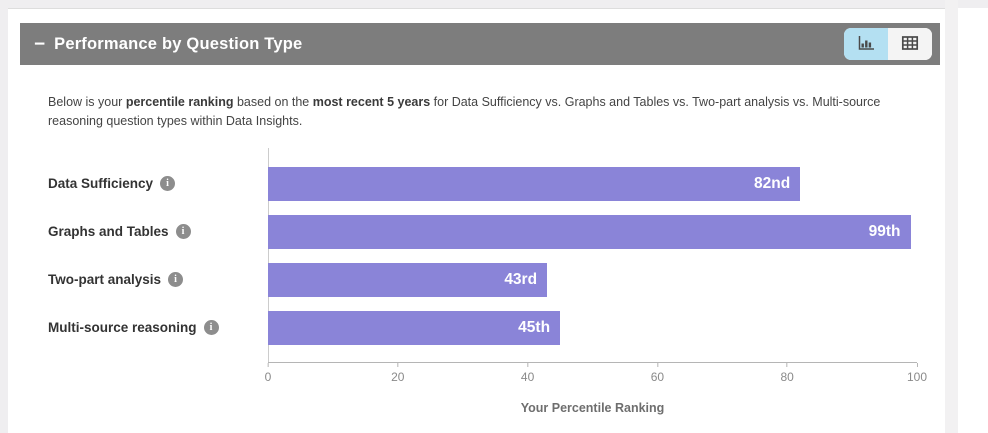 Image resolution: width=988 pixels, height=433 pixels. I want to click on tick-label: 20, so click(398, 376).